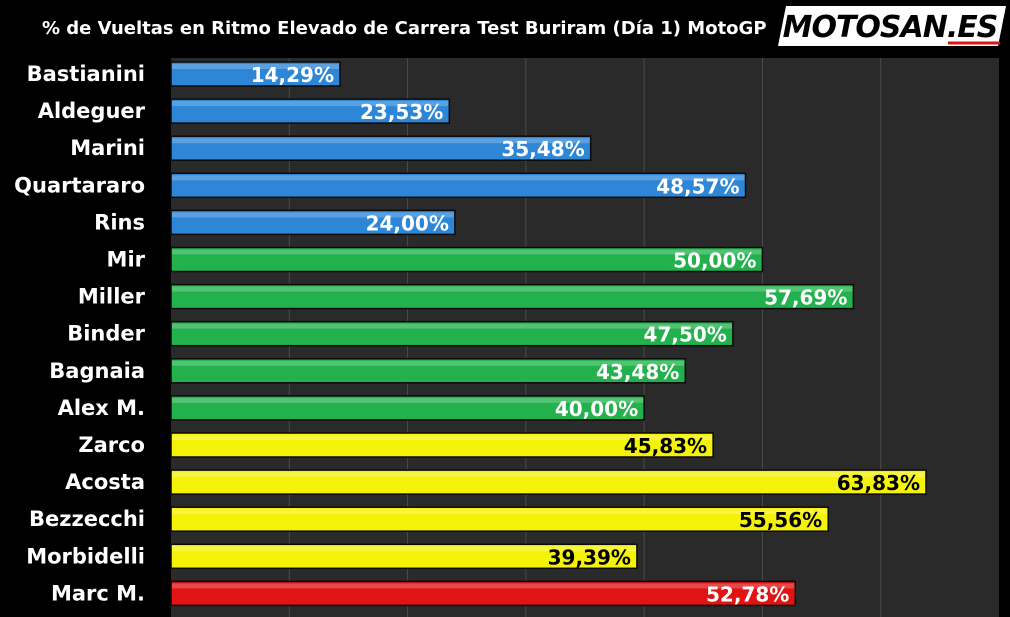 The width and height of the screenshot is (1010, 617). What do you see at coordinates (542, 149) in the screenshot?
I see `value-label: 35,48%` at bounding box center [542, 149].